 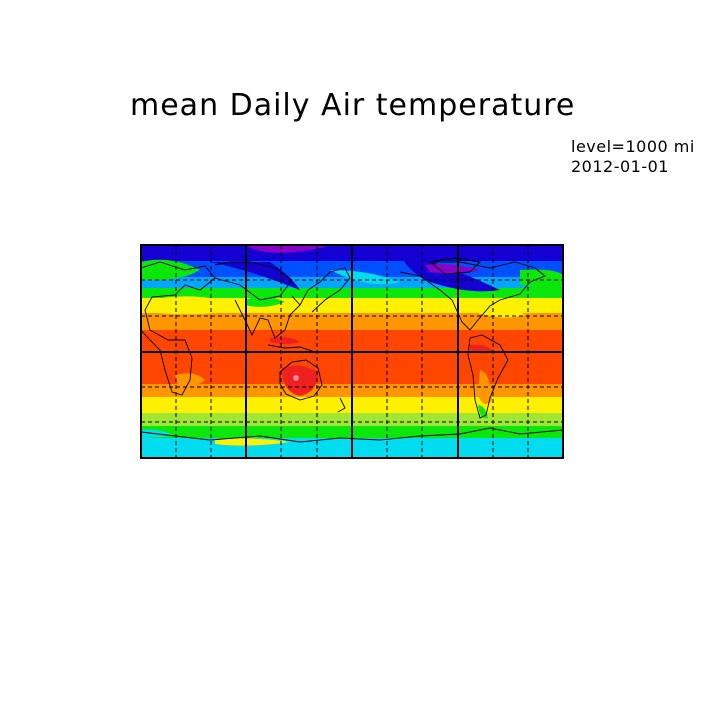 I want to click on coast-south-america, so click(x=488, y=376).